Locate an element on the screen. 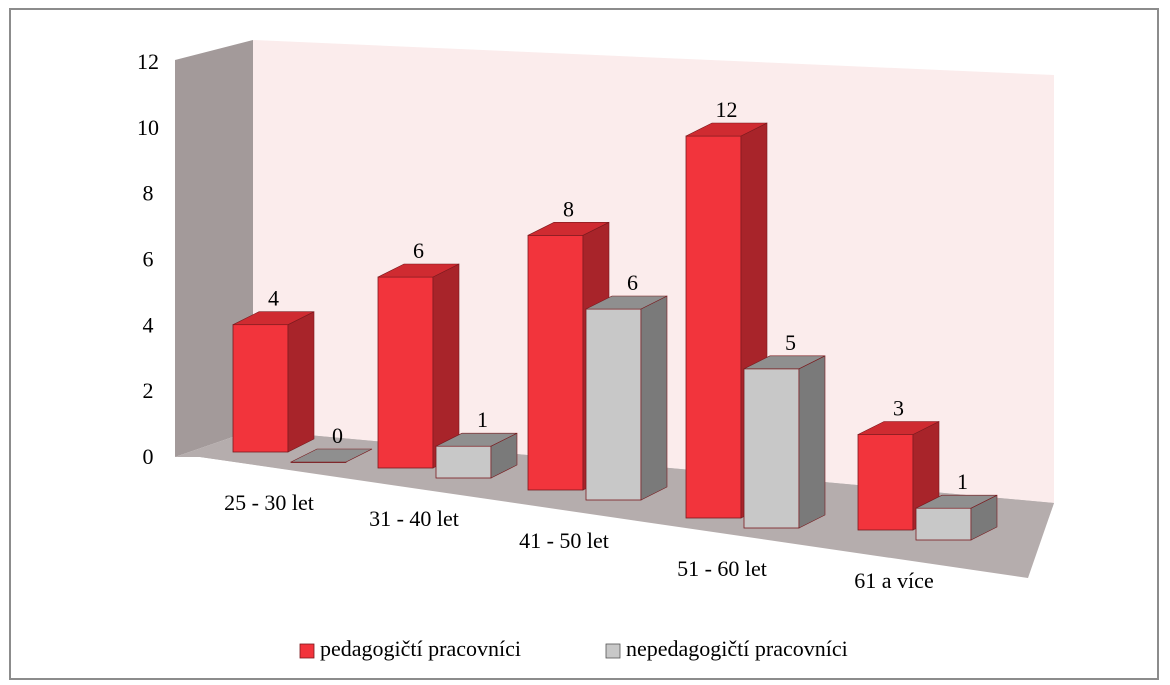  legend-label-pedagogicti: pedagogičtí pracovníci is located at coordinates (420, 648).